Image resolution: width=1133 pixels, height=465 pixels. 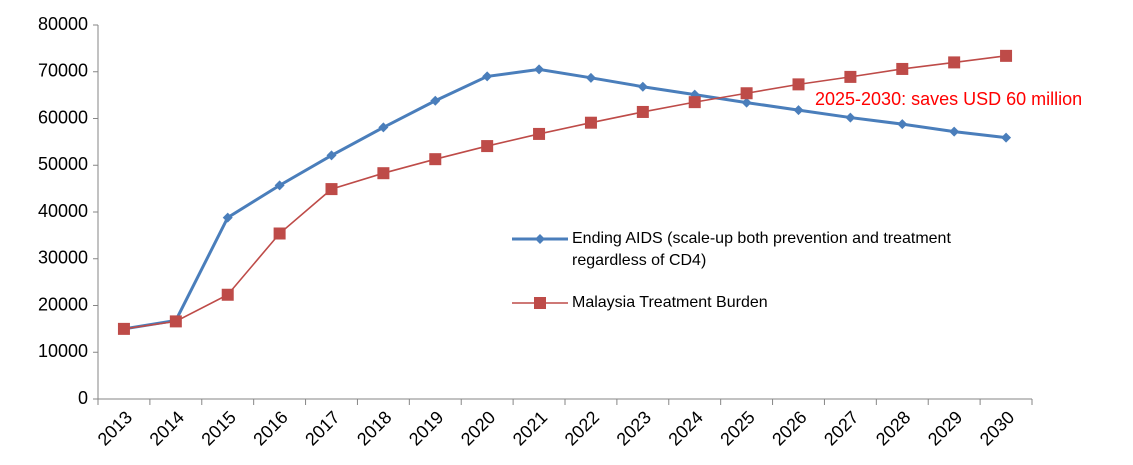 I want to click on x-tick-label: 2015, so click(x=218, y=428).